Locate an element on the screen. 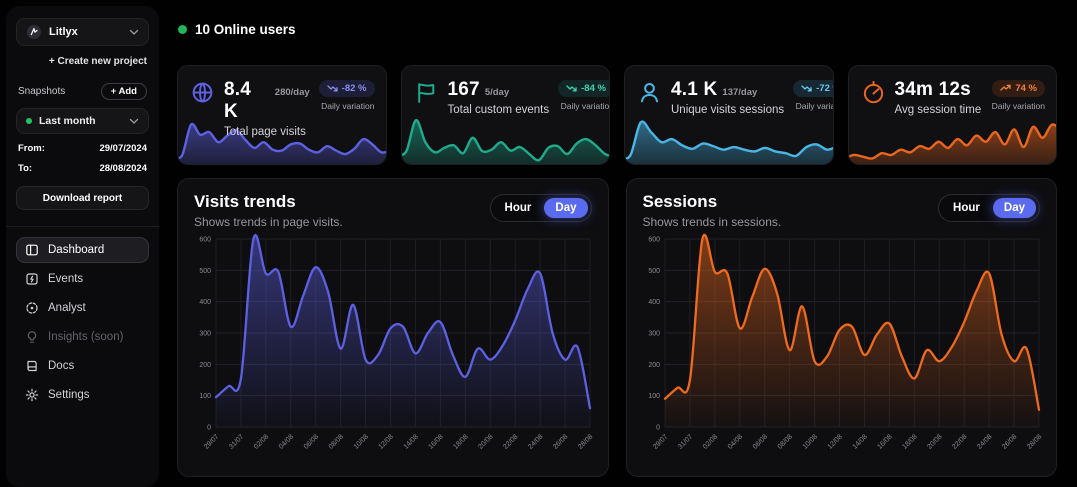  snapshots-row: Snapshots + Add is located at coordinates (82, 91).